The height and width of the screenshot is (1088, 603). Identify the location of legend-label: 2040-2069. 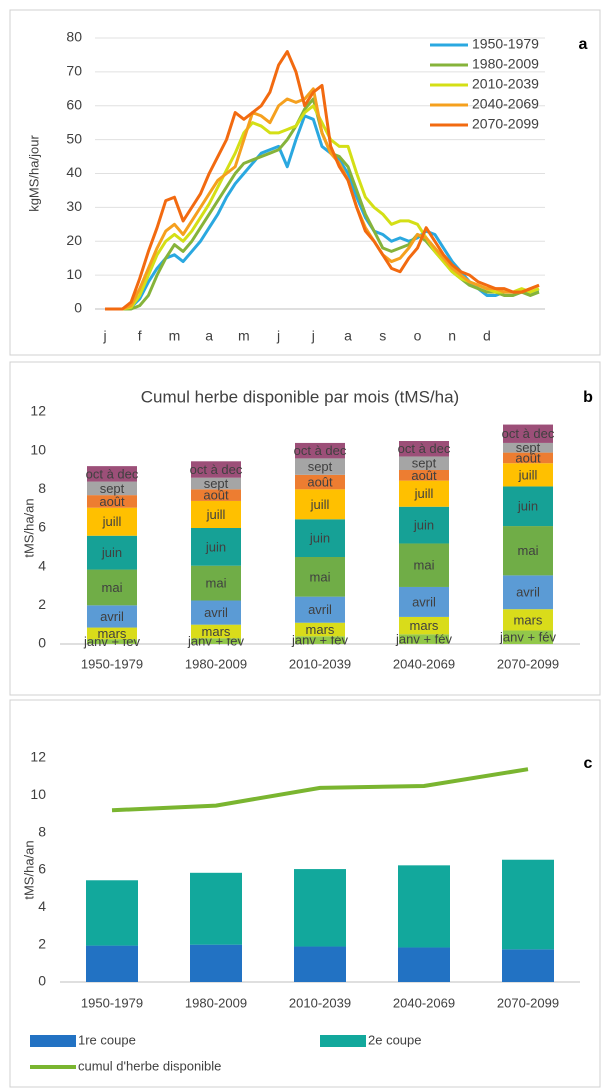
(505, 104).